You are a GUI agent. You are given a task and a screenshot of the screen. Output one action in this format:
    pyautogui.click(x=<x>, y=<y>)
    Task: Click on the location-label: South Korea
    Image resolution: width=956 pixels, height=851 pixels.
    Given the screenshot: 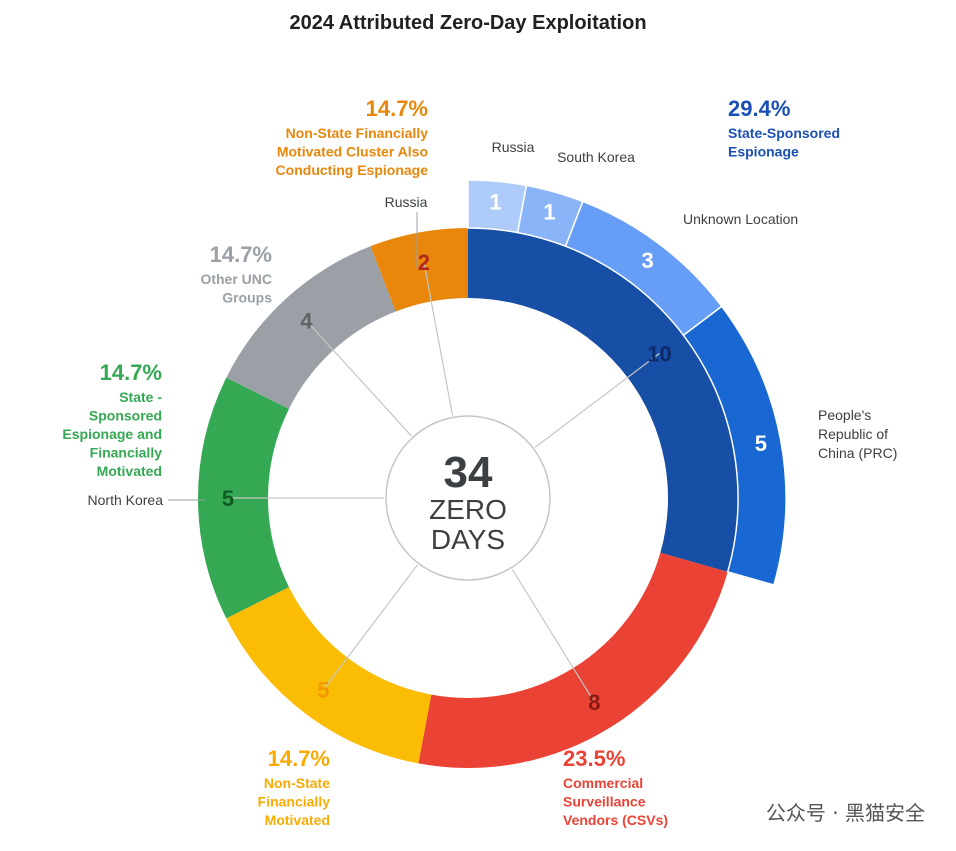 What is the action you would take?
    pyautogui.click(x=596, y=157)
    